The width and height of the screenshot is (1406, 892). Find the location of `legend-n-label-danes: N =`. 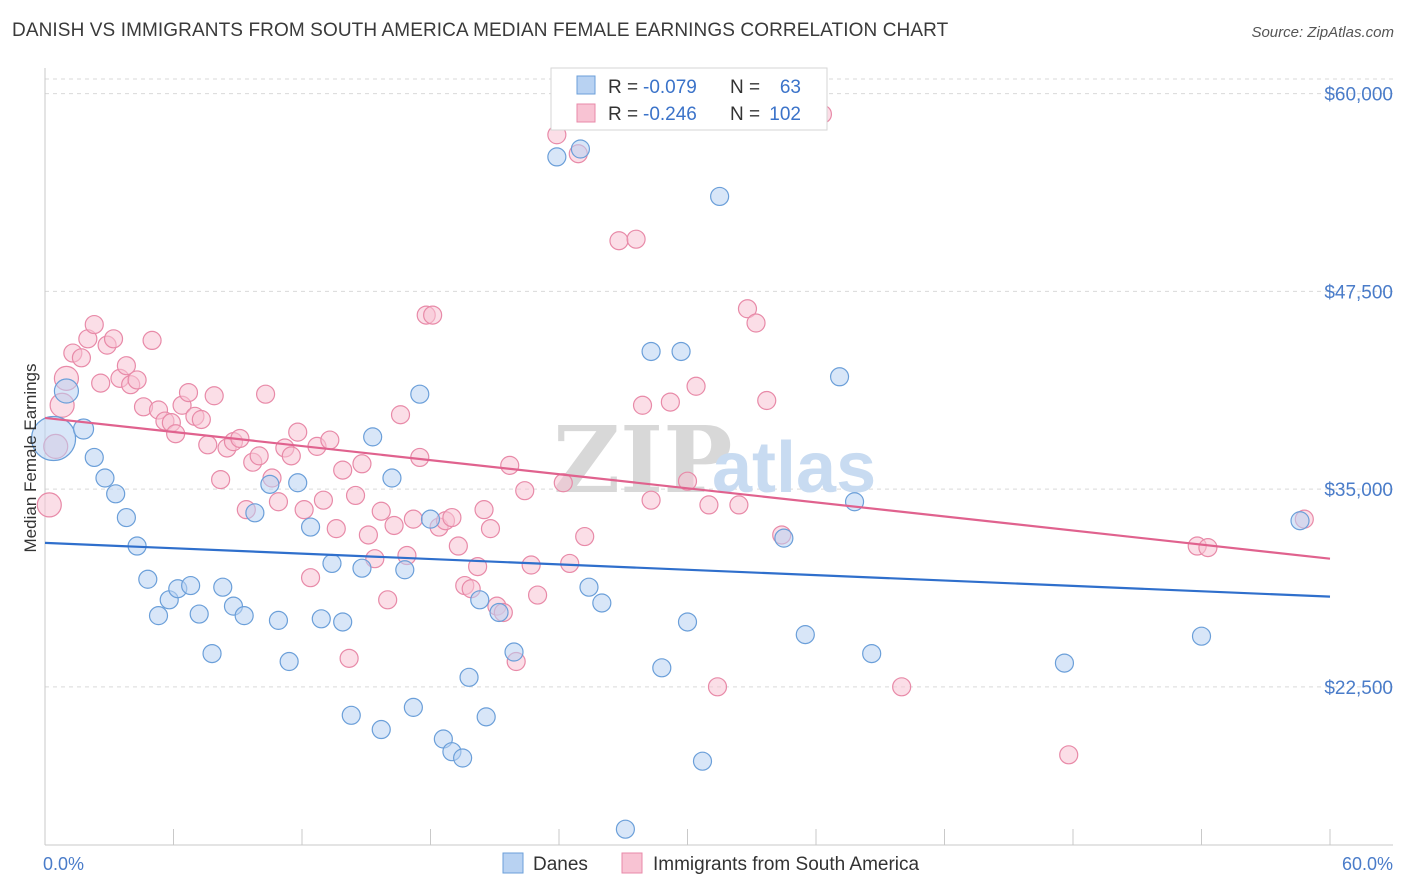

legend-n-label-danes: N = is located at coordinates (747, 87).